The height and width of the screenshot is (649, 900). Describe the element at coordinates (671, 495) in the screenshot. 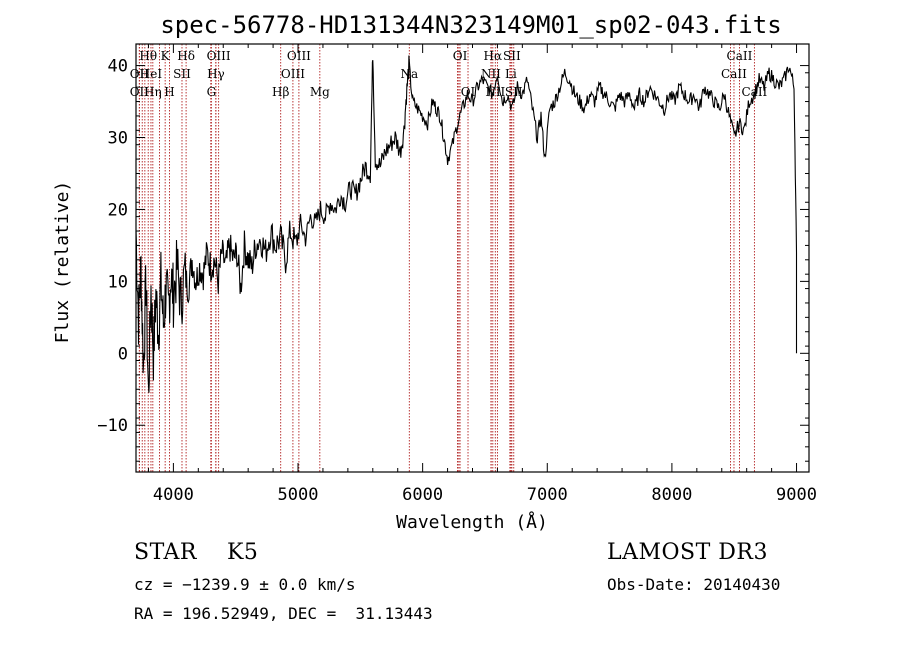

I see `x-tick-label-4: 8000` at that location.